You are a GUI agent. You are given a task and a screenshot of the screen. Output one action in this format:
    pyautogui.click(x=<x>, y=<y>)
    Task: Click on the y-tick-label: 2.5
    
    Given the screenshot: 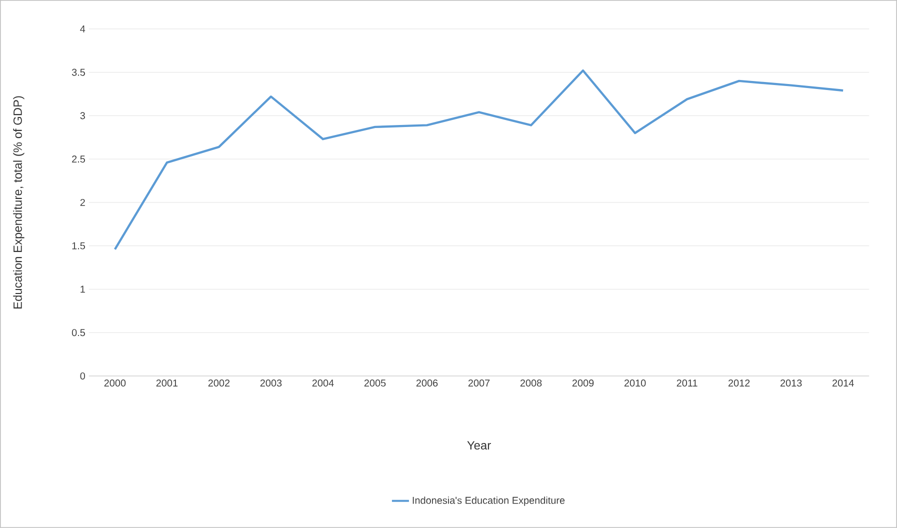 What is the action you would take?
    pyautogui.click(x=78, y=159)
    